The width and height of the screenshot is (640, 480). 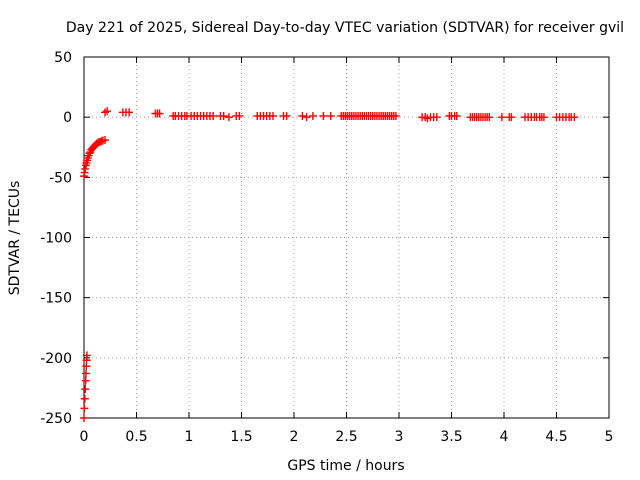 What do you see at coordinates (451, 437) in the screenshot?
I see `x-tick-label: 3.5` at bounding box center [451, 437].